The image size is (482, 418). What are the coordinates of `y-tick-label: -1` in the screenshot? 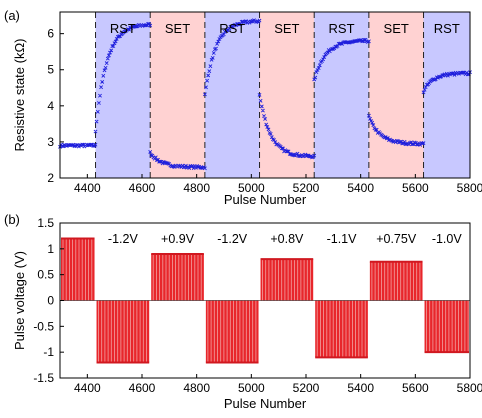 It's located at (48, 352).